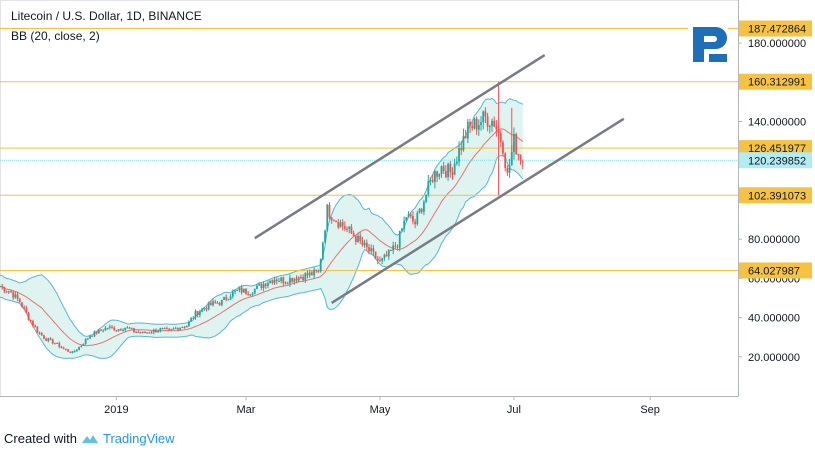 The width and height of the screenshot is (815, 459). Describe the element at coordinates (514, 410) in the screenshot. I see `x-tick-label: Jul` at that location.